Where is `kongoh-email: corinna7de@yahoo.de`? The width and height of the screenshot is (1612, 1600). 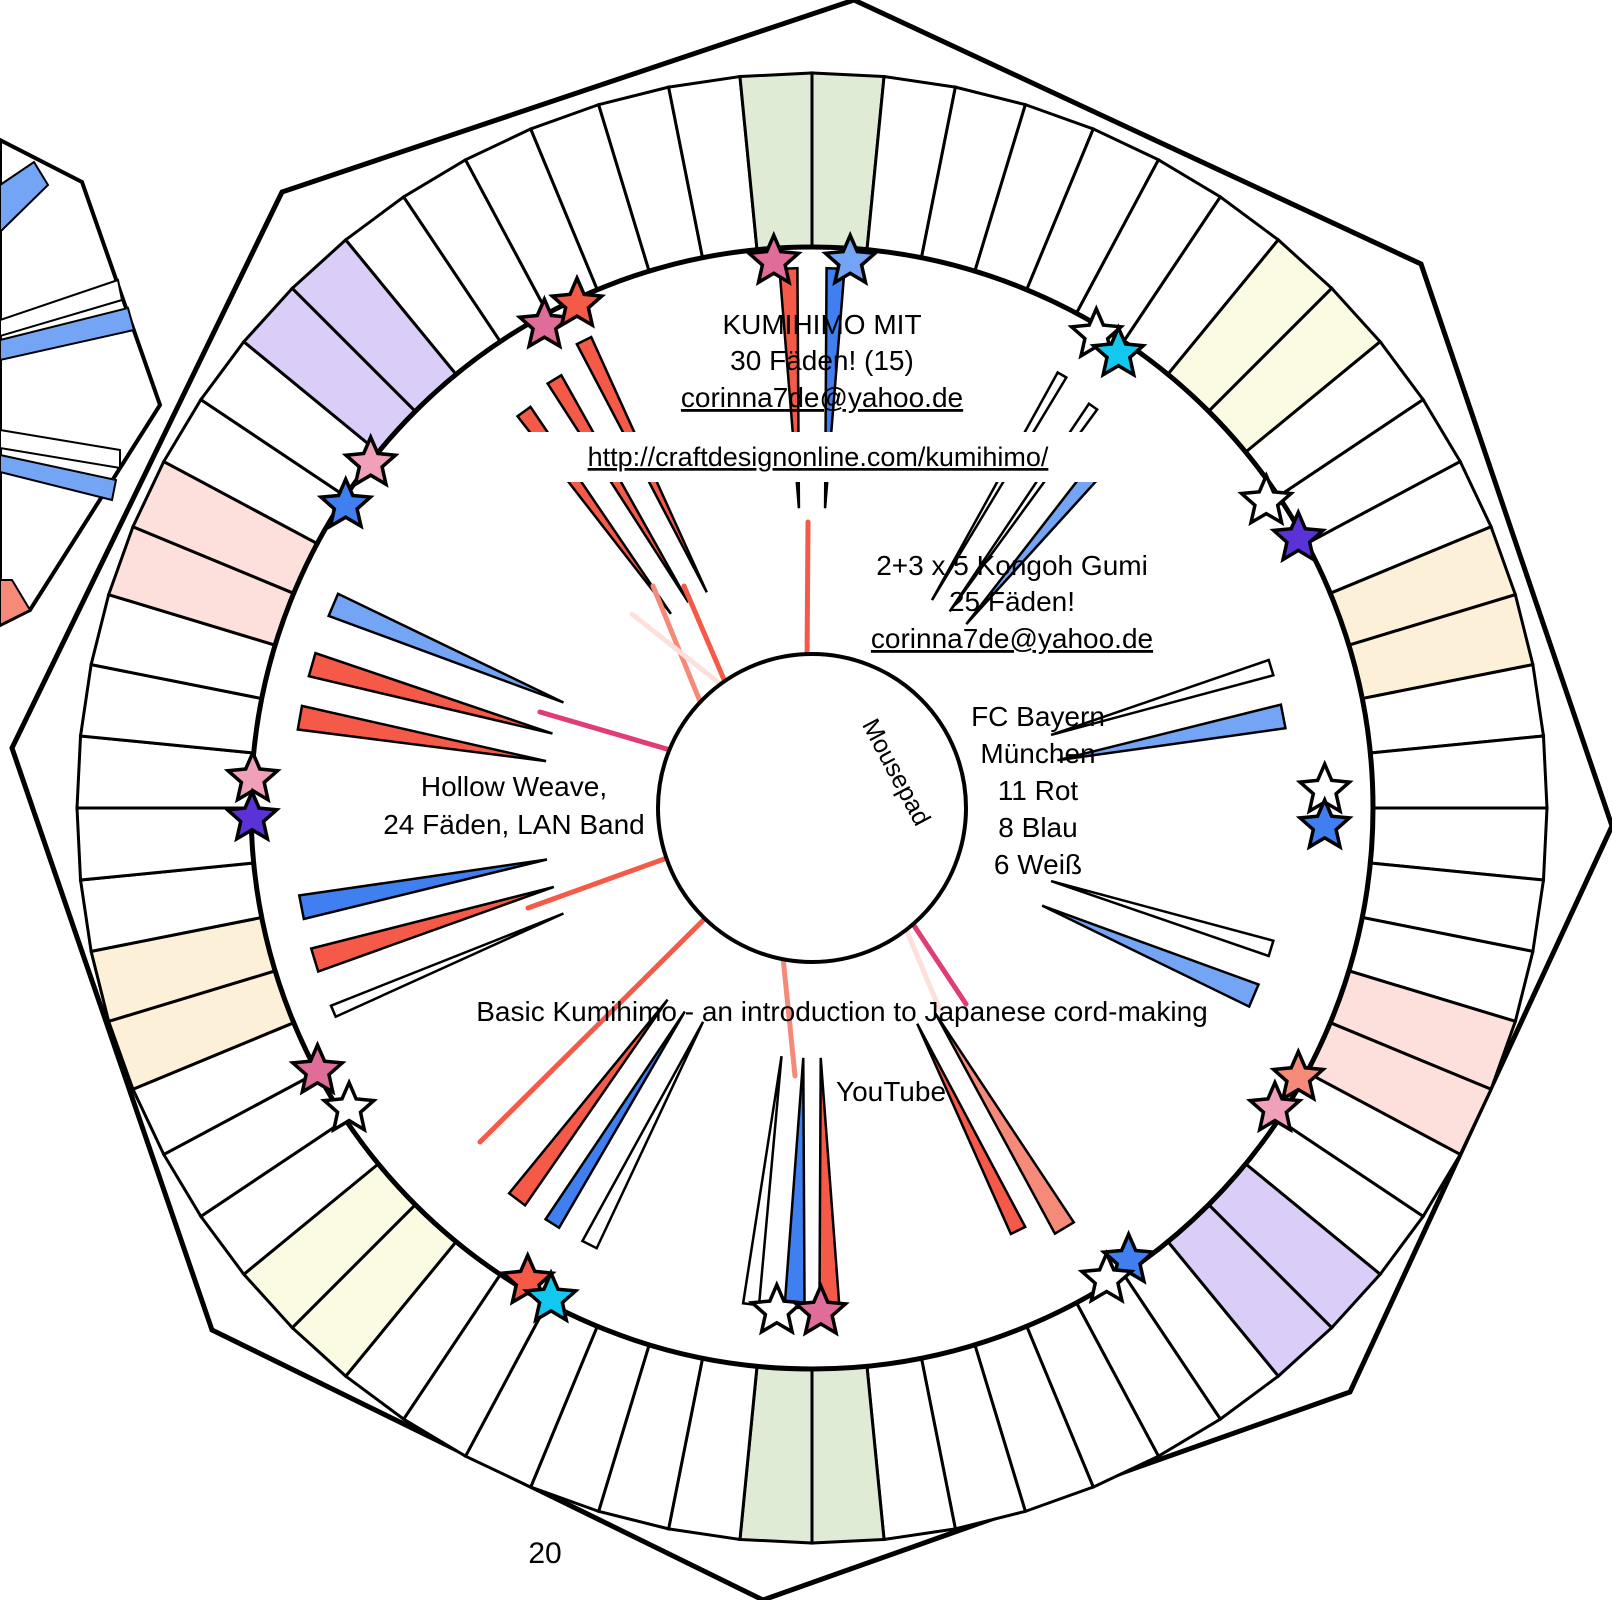 kongoh-email: corinna7de@yahoo.de is located at coordinates (1012, 638).